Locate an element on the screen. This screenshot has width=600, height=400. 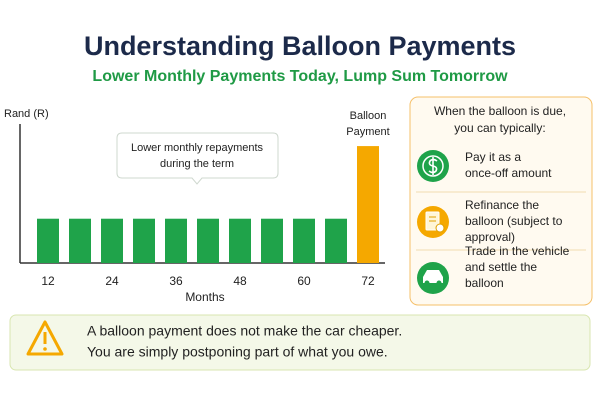
panel-item-text: Refinance the is located at coordinates (502, 205).